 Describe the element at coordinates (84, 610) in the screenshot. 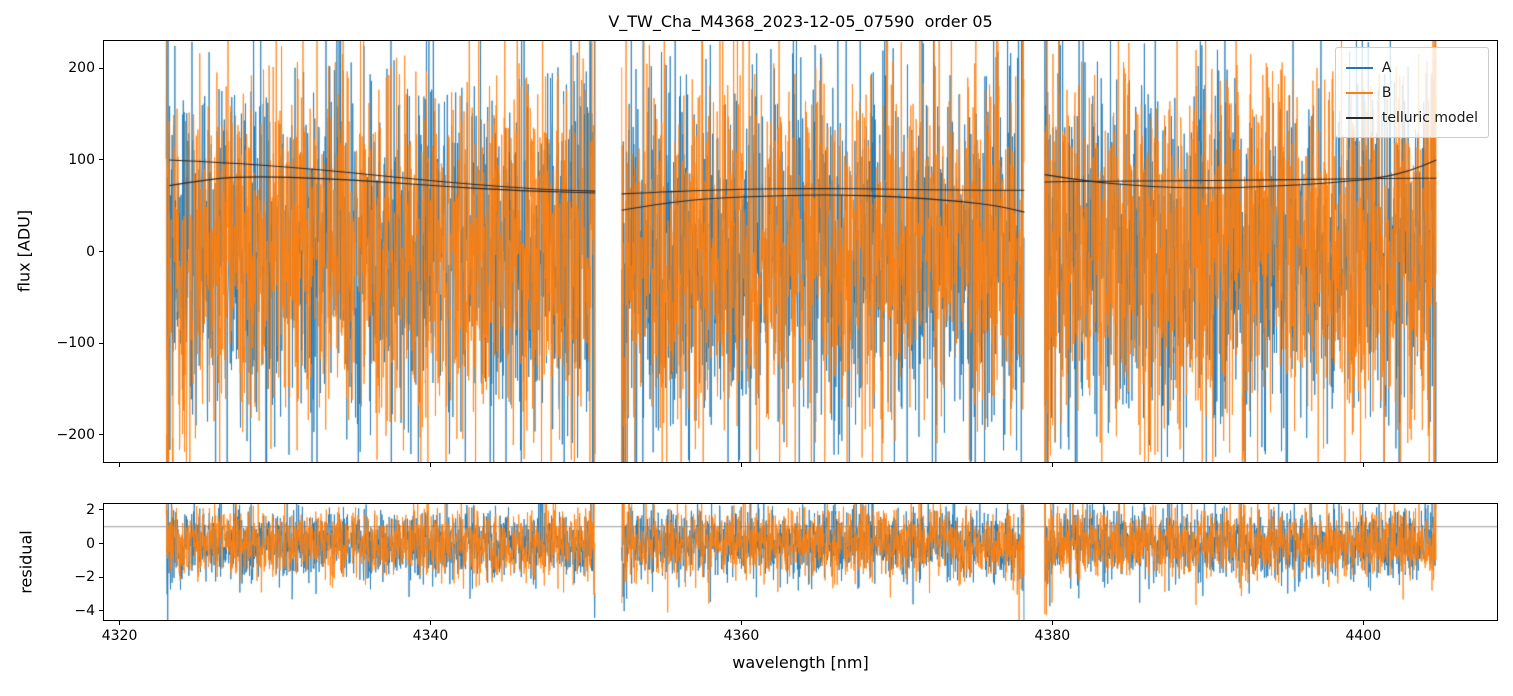

I see `y-tick-label: −4` at that location.